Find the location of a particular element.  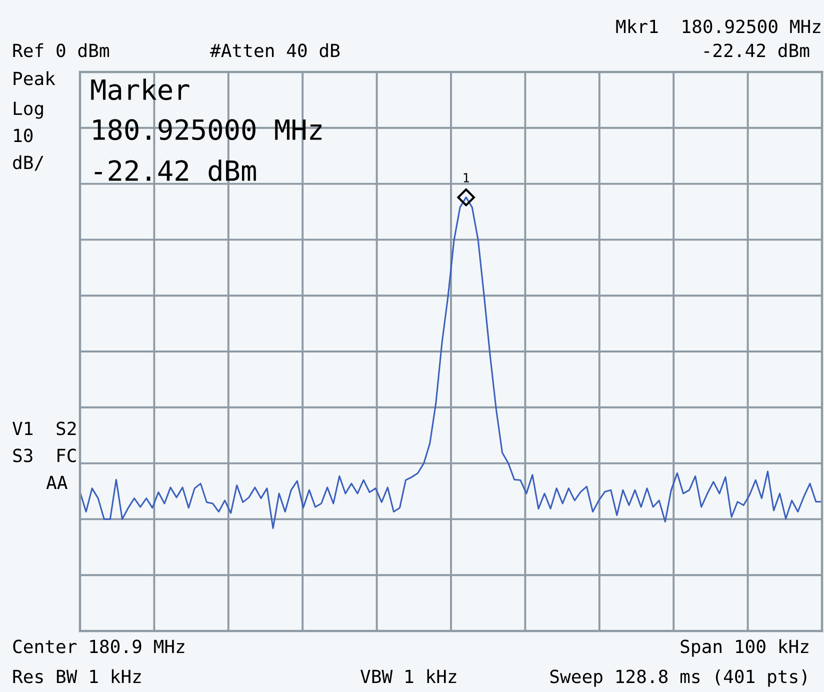

text: 180.925000 MHz is located at coordinates (207, 129).